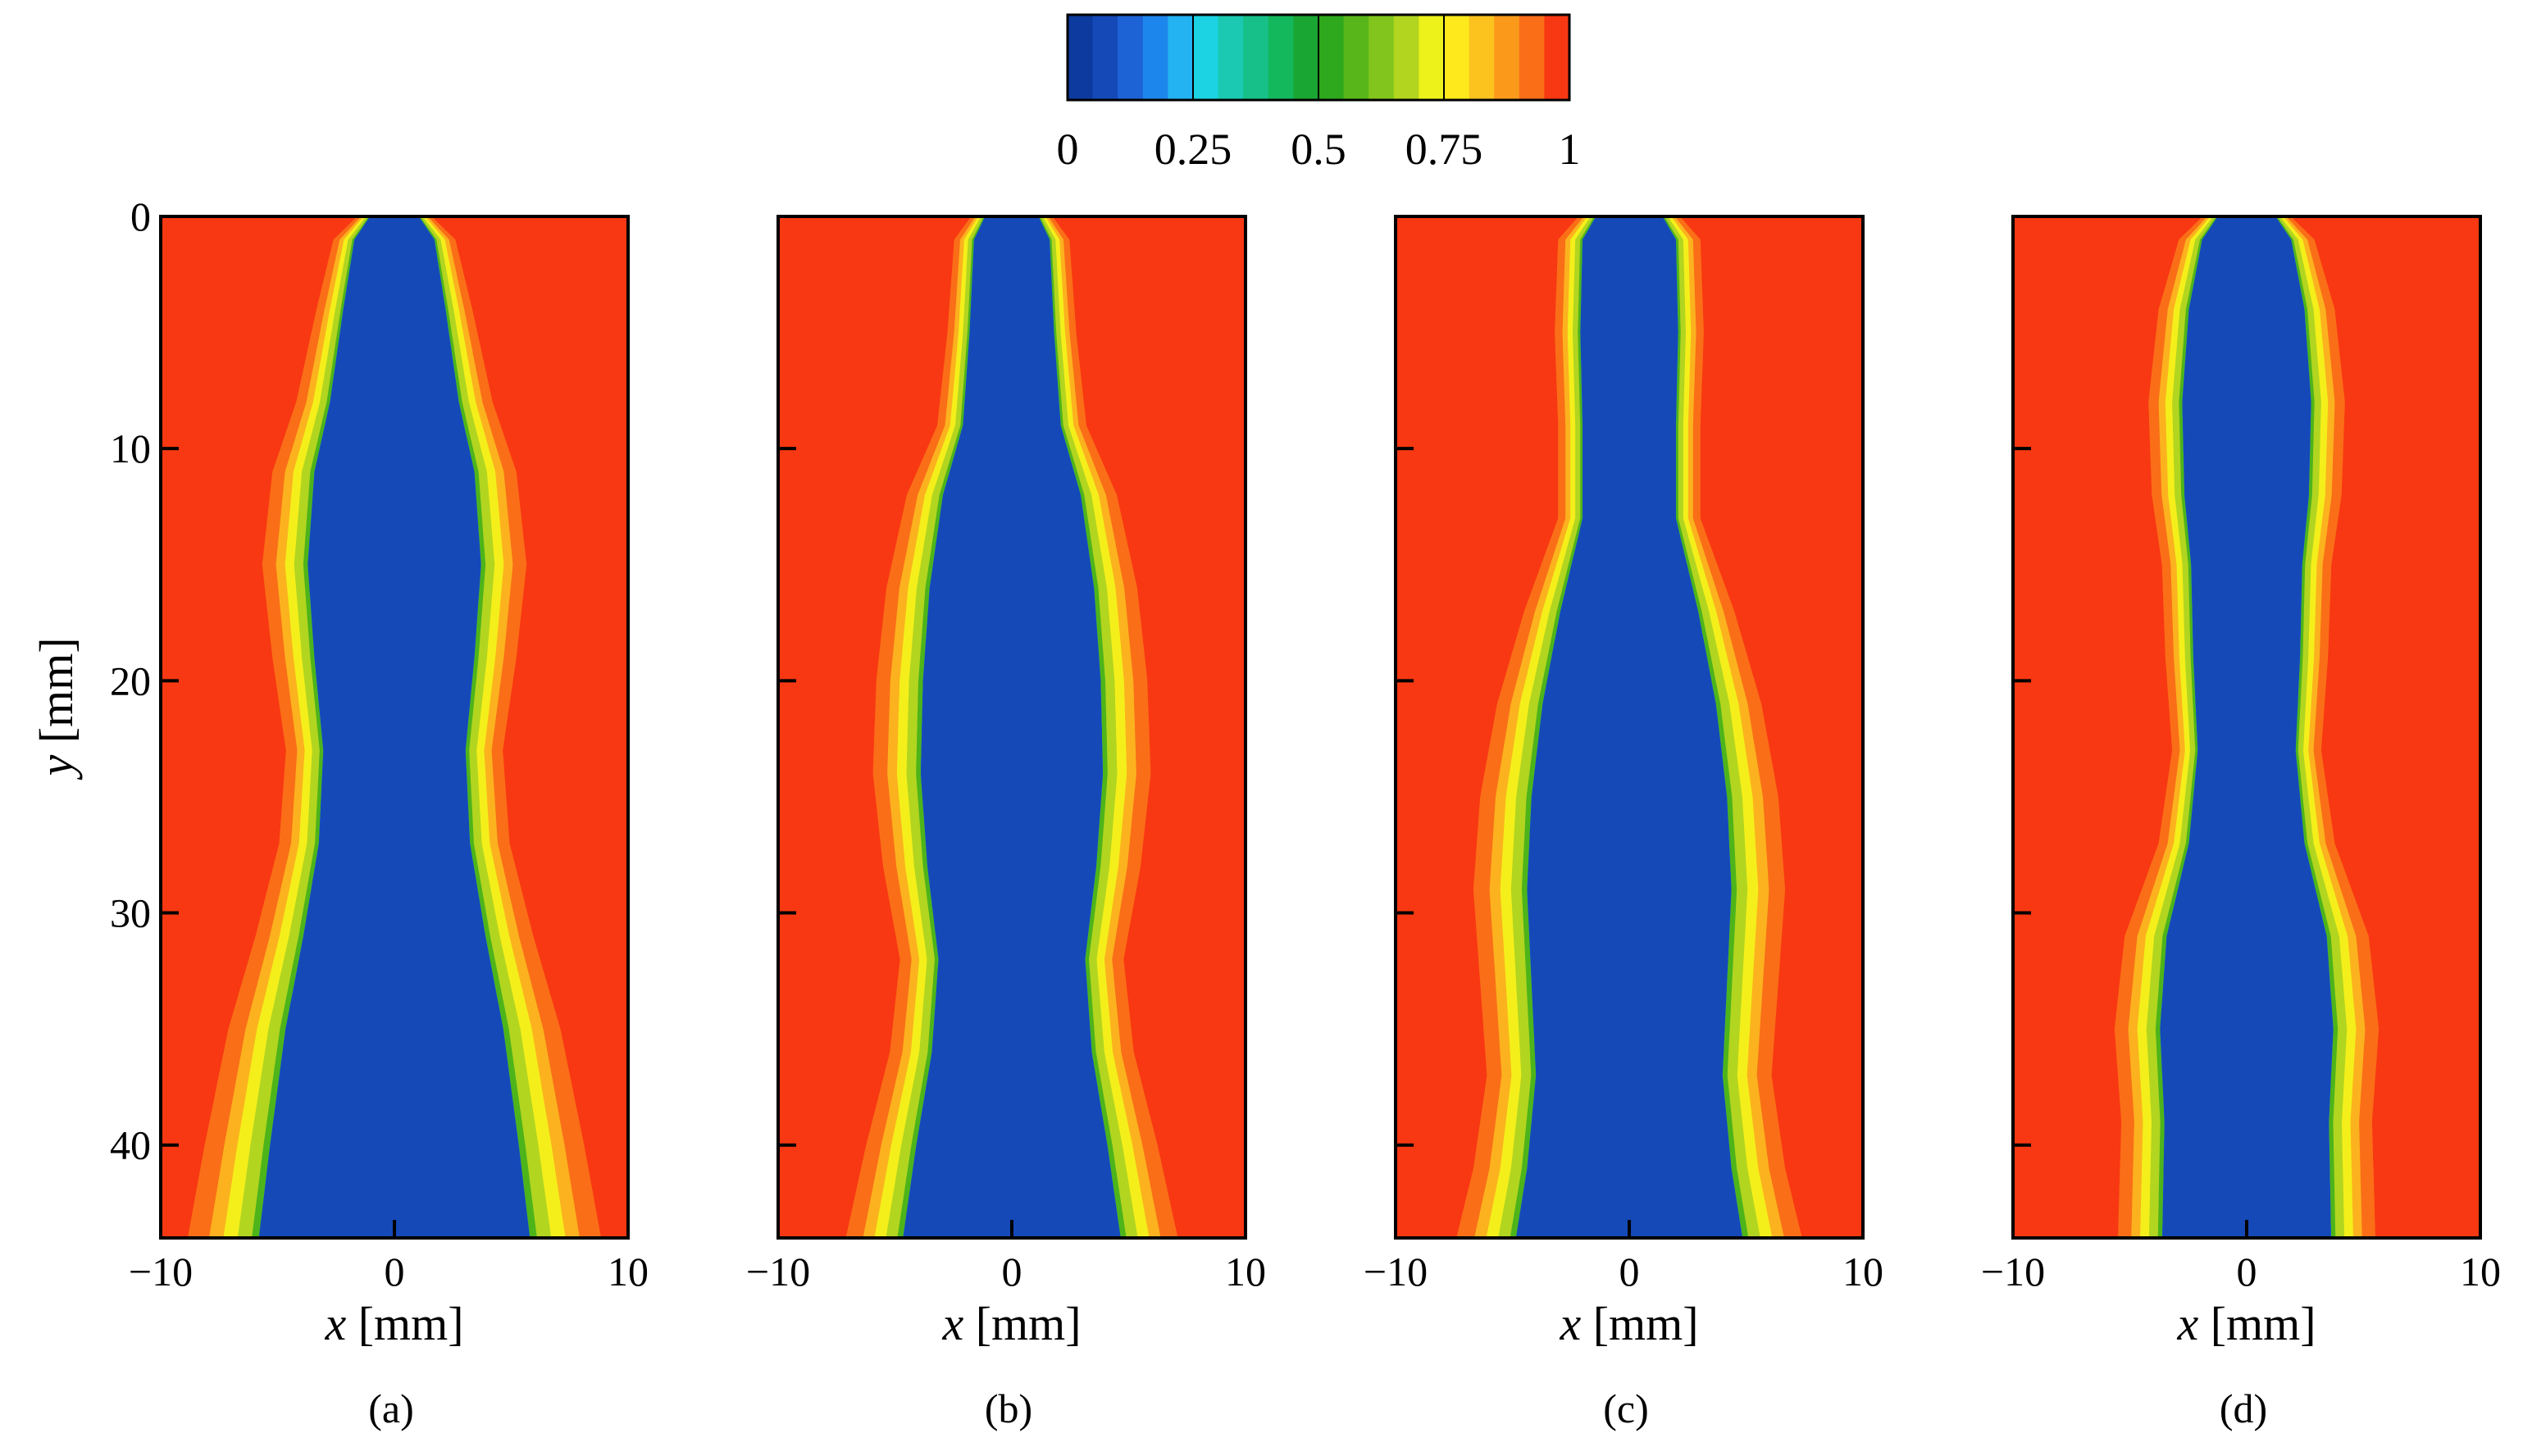 The width and height of the screenshot is (2523, 1456). I want to click on colorbar-tick-label: 0.25, so click(1193, 149).